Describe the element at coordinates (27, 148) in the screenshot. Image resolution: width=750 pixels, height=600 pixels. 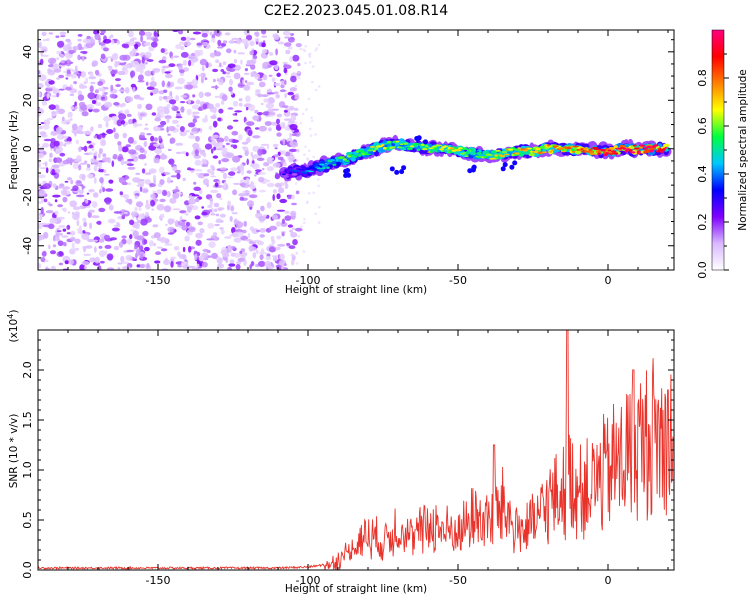
I see `y-tick-label: 0` at that location.